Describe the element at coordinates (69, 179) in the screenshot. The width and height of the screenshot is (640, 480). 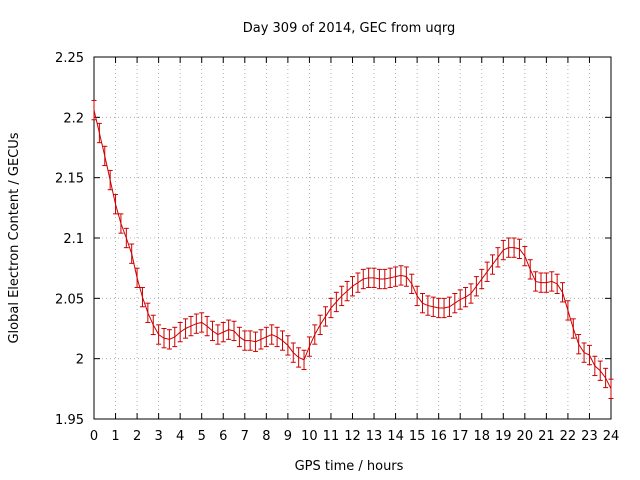
I see `y-tick-label: 2.15` at that location.